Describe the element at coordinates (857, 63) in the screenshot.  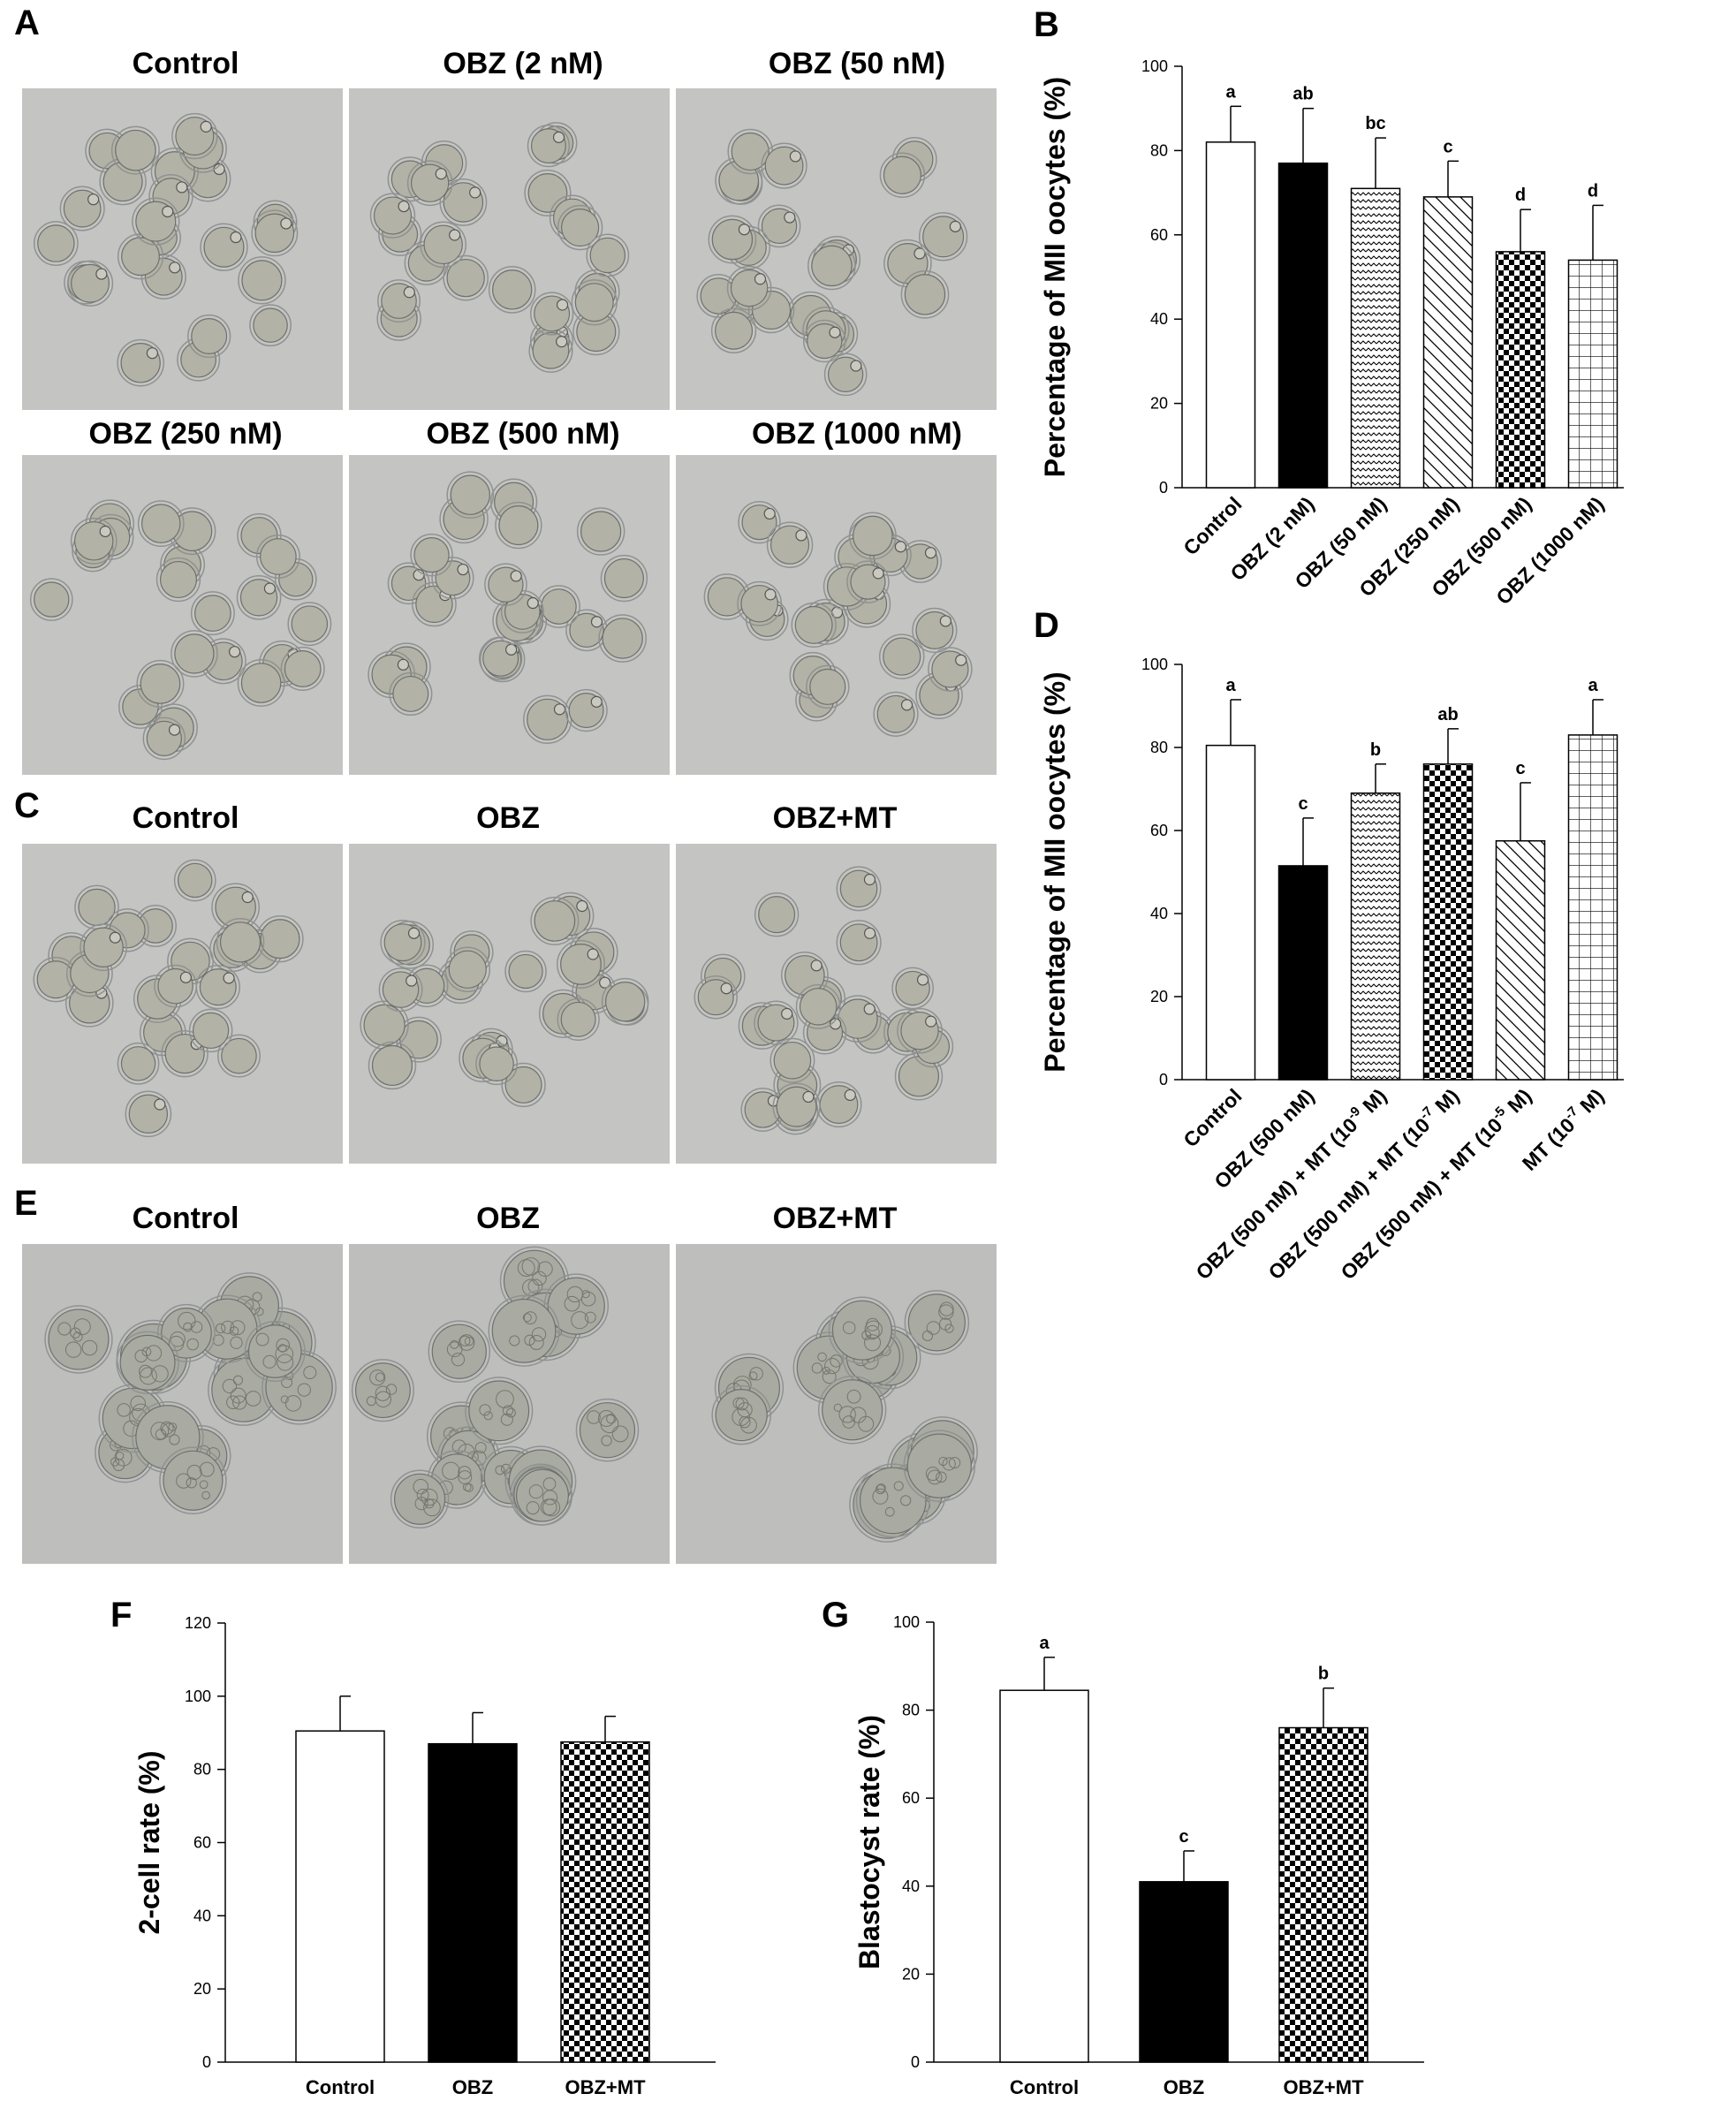
I see `image-title-obz-50nm: OBZ (50 nM)` at that location.